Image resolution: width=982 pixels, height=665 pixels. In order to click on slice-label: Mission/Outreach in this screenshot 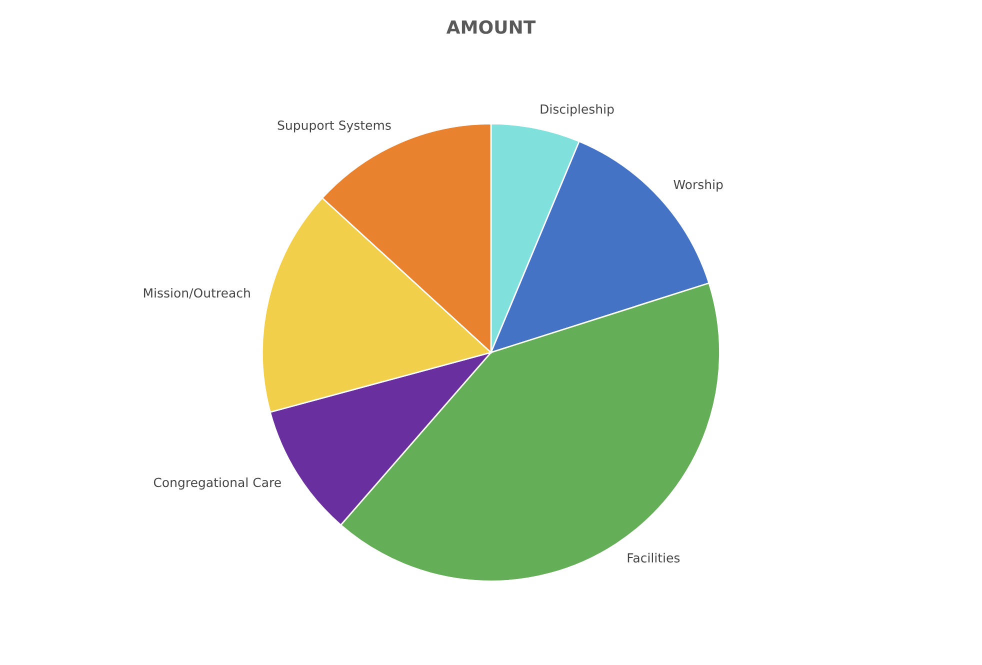, I will do `click(197, 293)`.